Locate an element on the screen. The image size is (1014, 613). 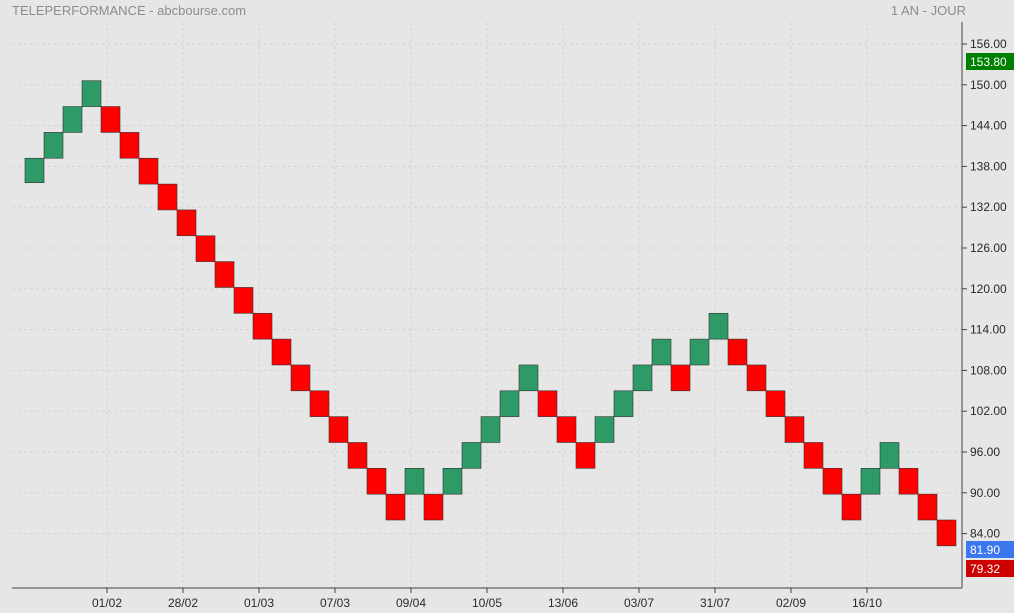
price-badge-value: 153.80 is located at coordinates (988, 62).